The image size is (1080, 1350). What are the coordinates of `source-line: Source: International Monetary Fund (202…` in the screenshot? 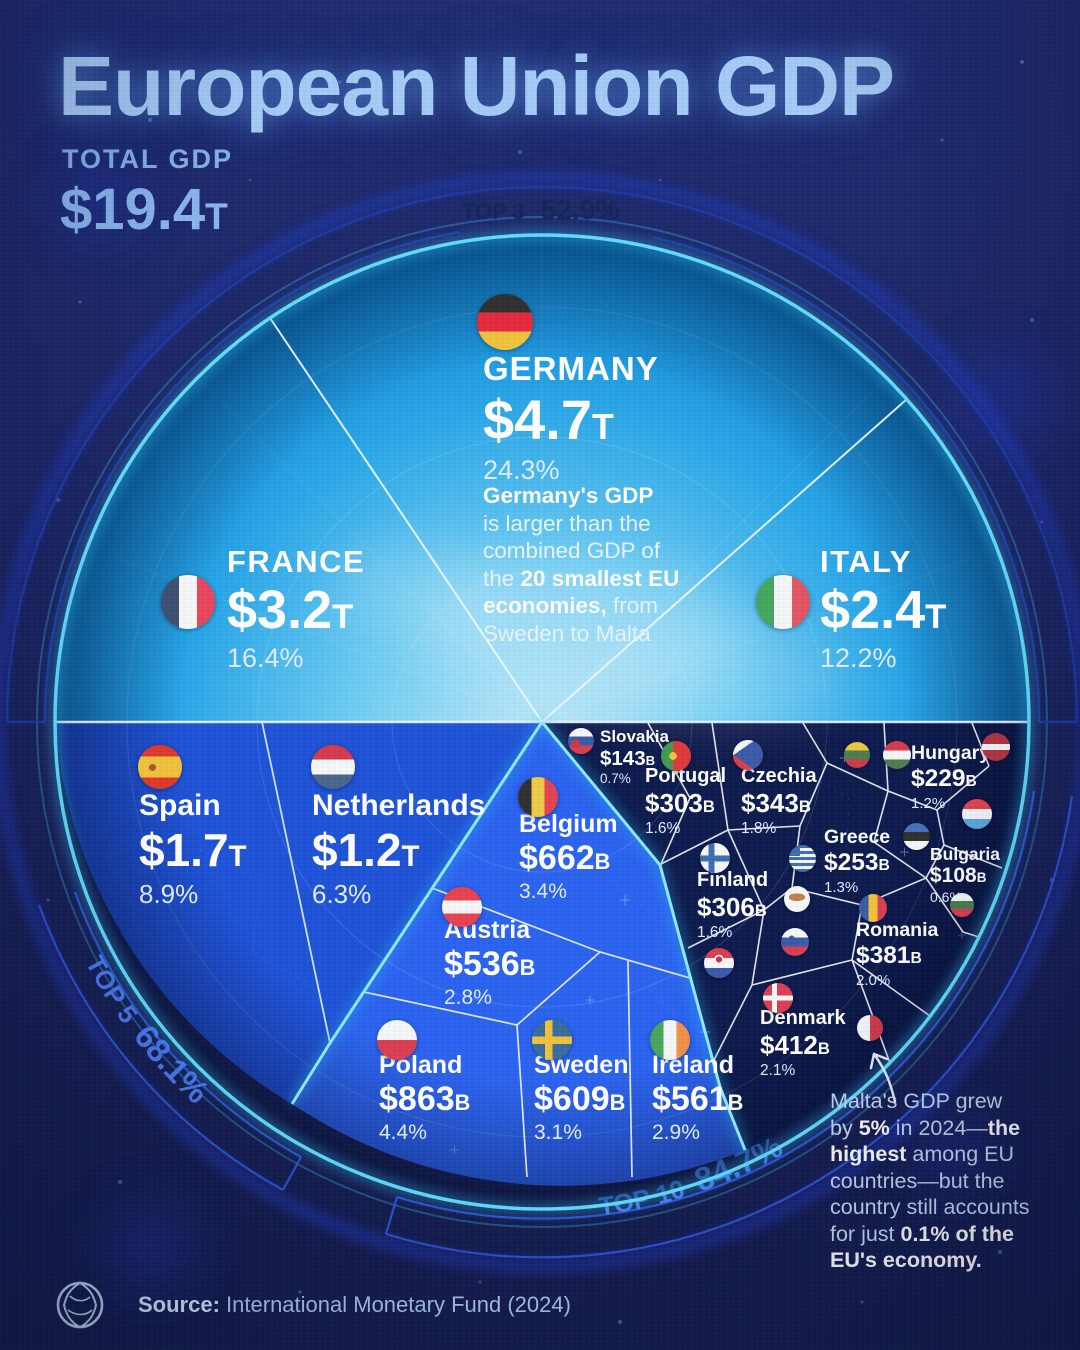 It's located at (354, 1305).